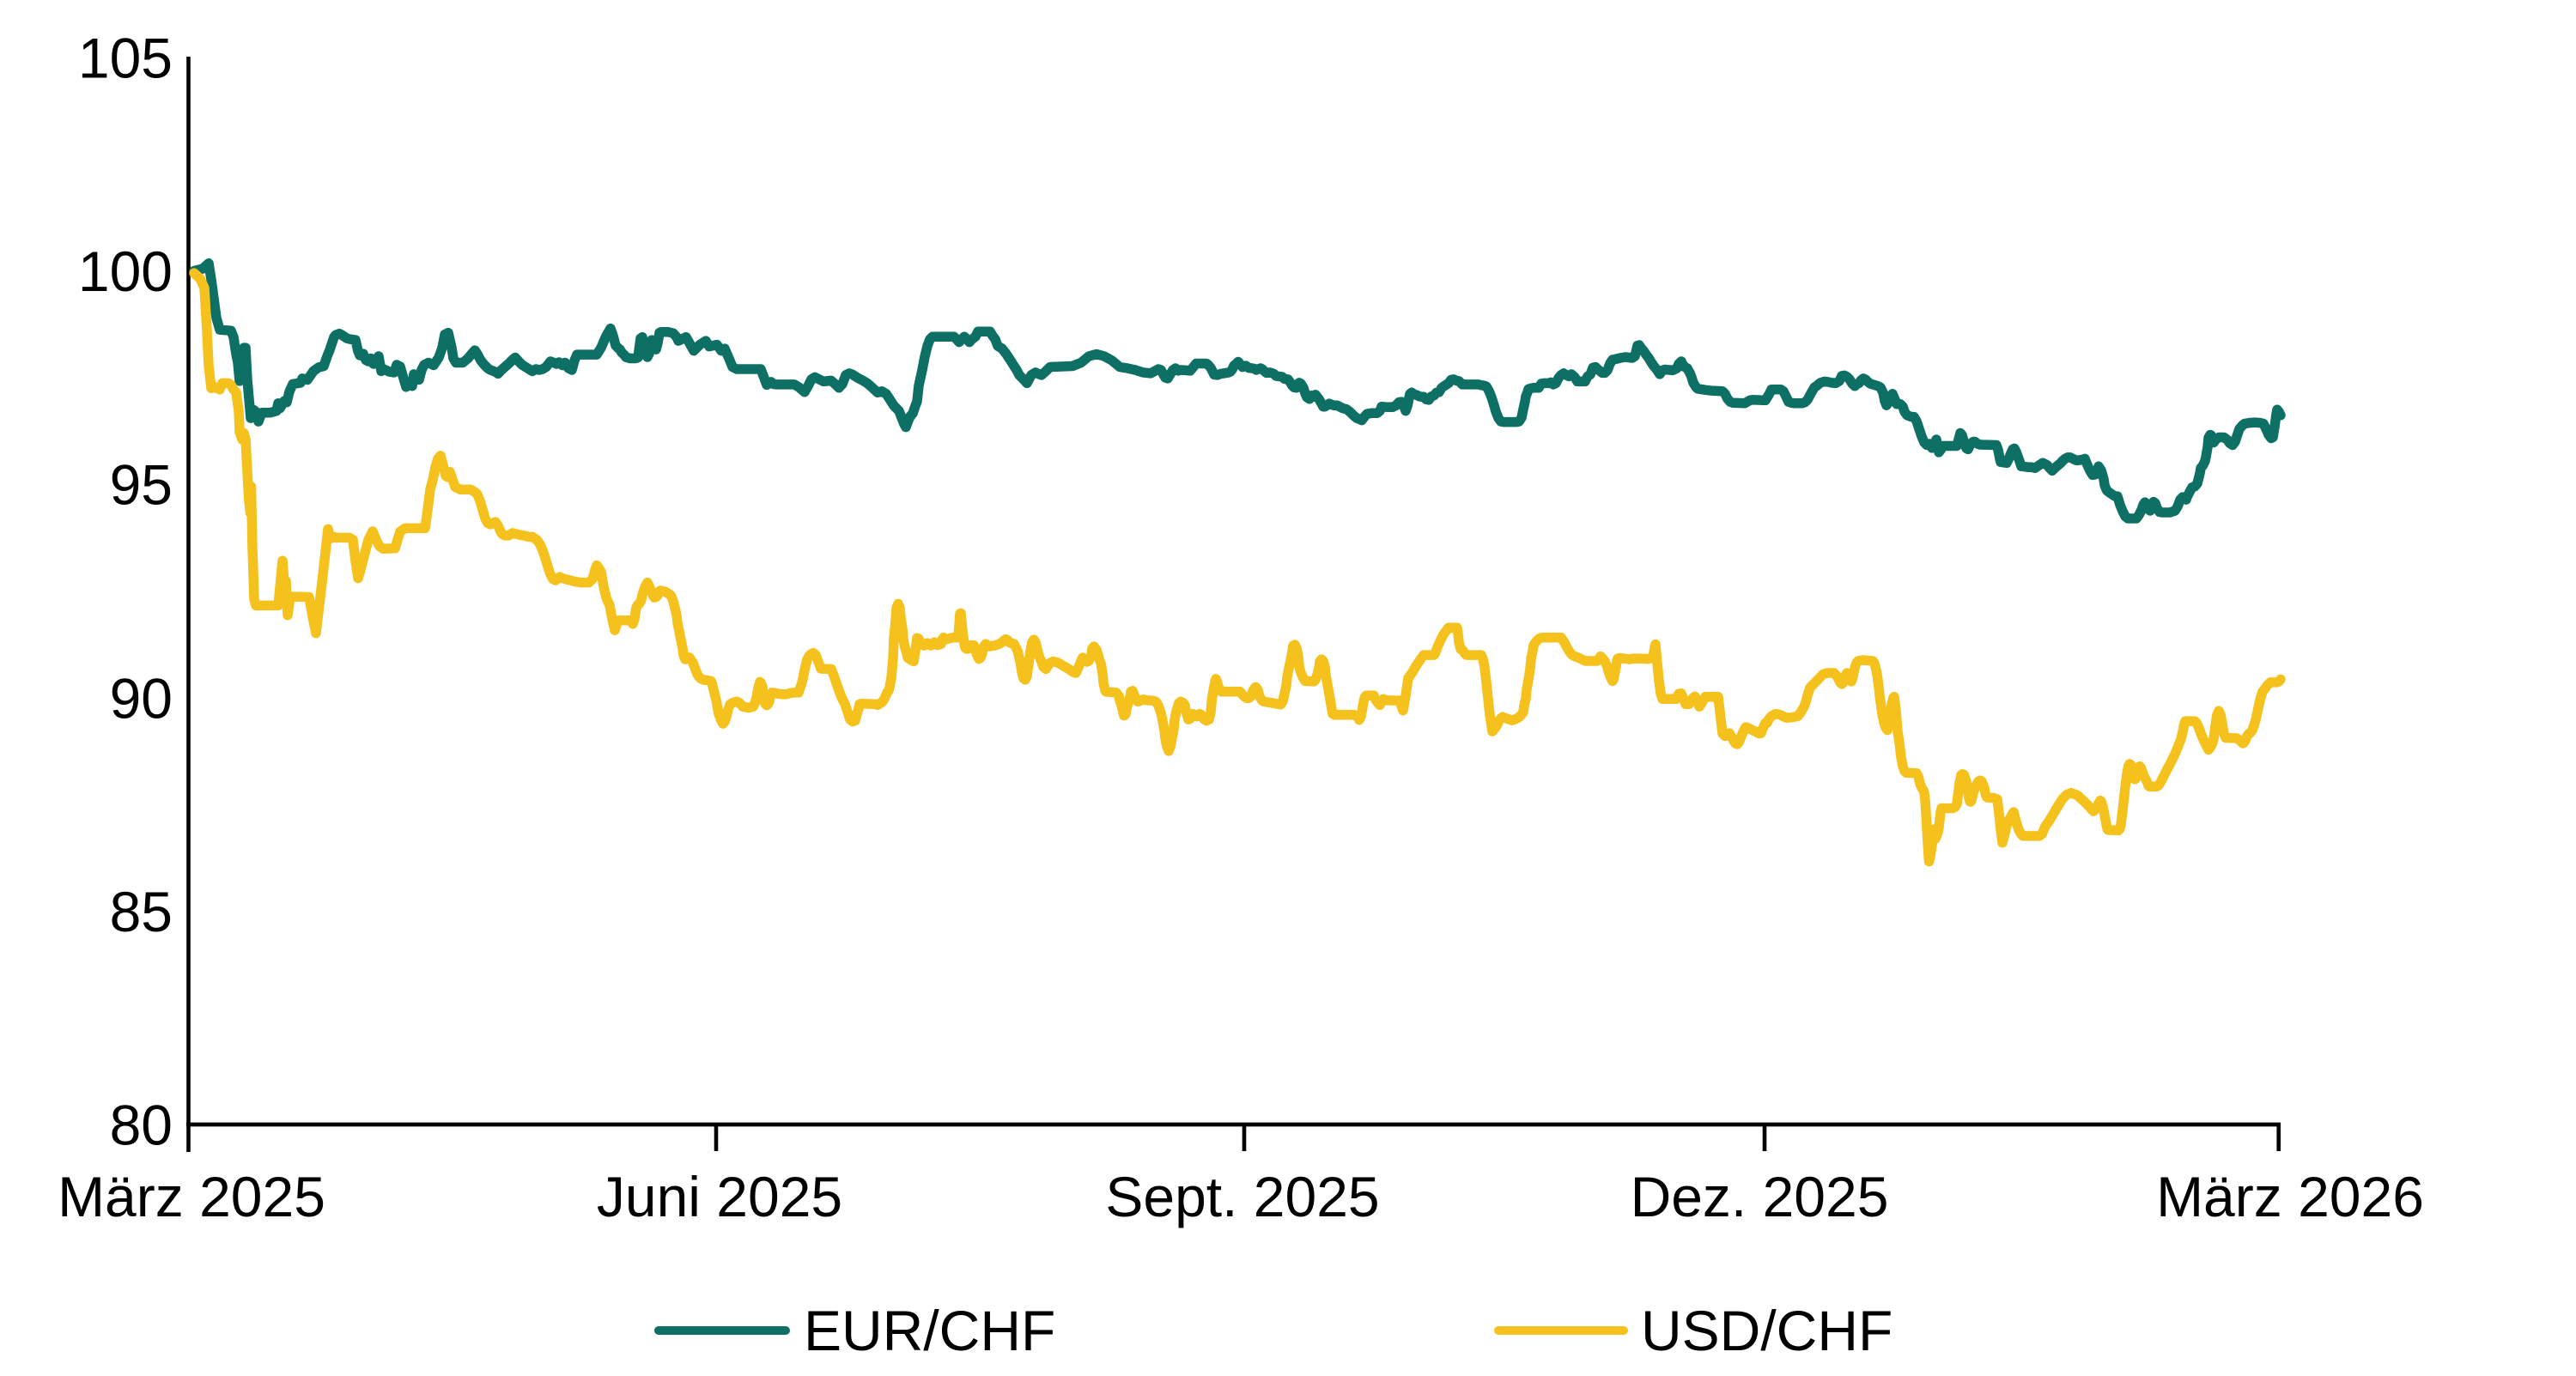 The image size is (2576, 1376). Describe the element at coordinates (1760, 1196) in the screenshot. I see `svg-text: Dez. 2025` at that location.